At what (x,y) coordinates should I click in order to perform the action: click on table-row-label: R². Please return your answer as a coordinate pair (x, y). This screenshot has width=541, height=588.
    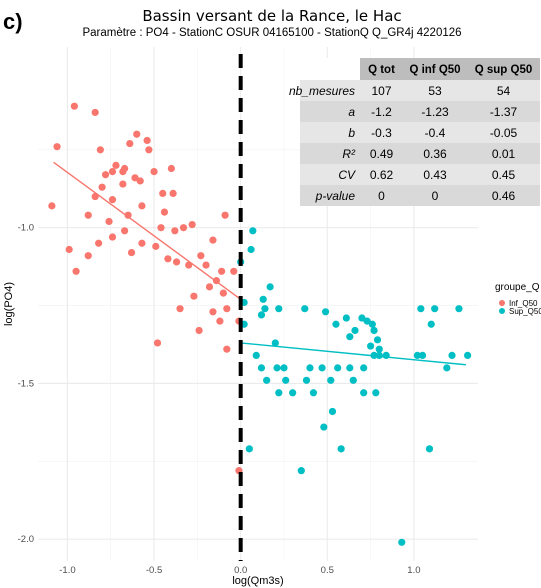
    Looking at the image, I should click on (349, 154).